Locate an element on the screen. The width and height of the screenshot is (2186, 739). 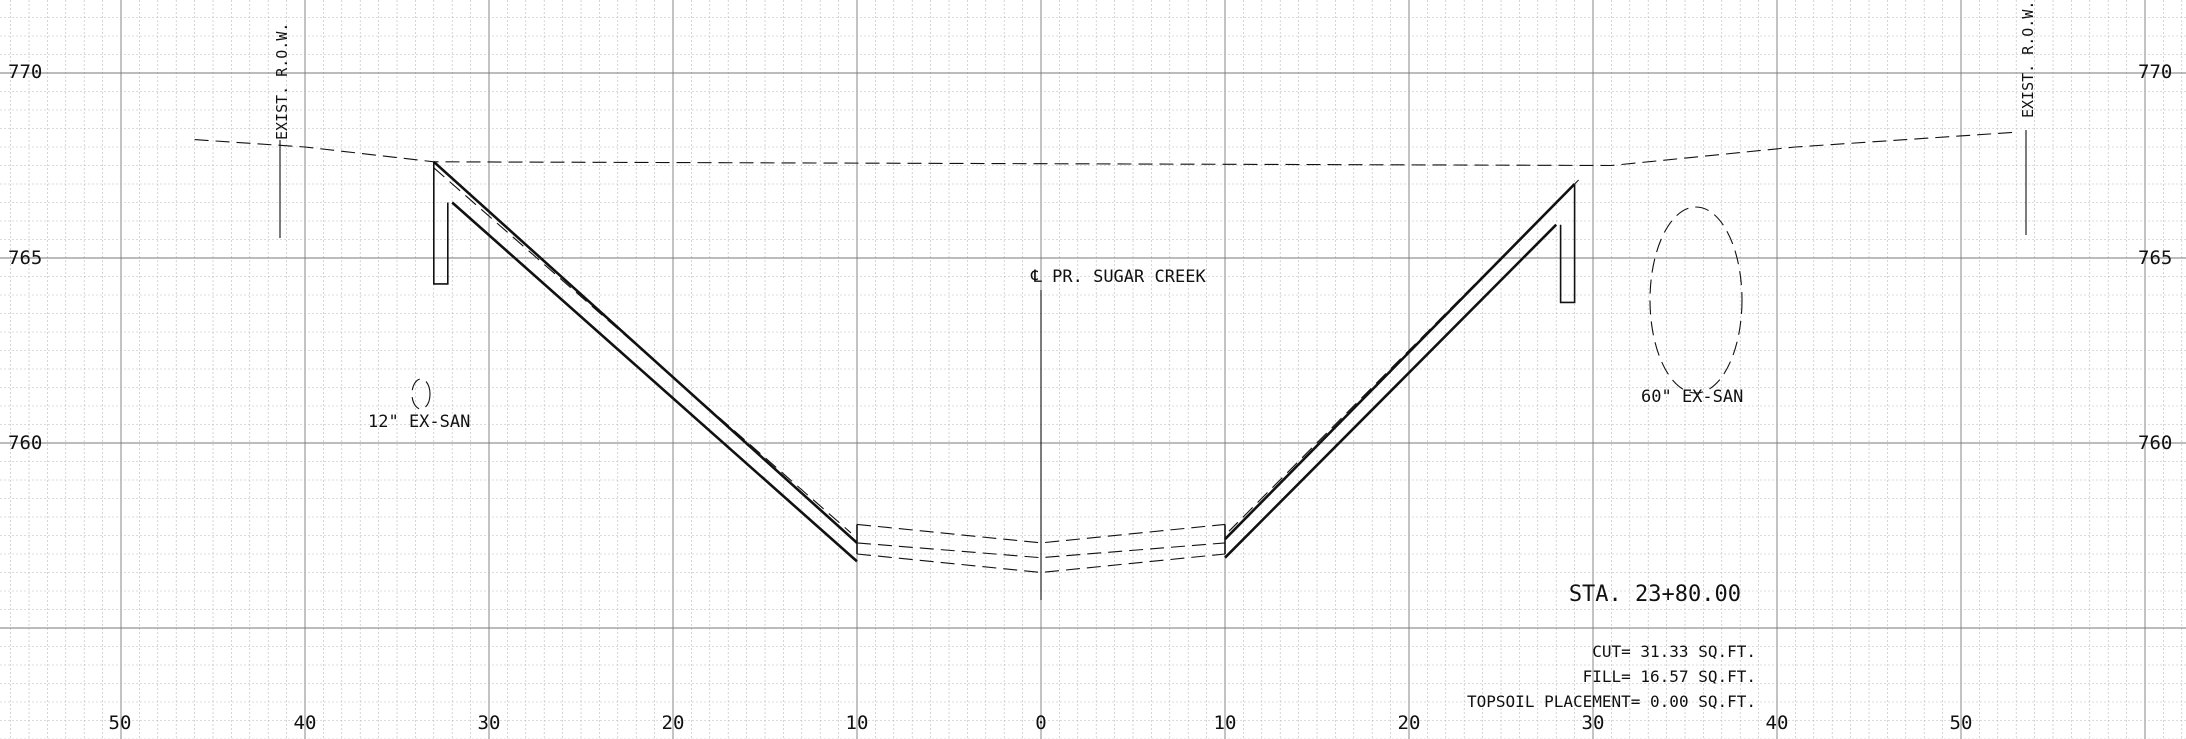
right-slope-liner-line is located at coordinates (1391, 391).